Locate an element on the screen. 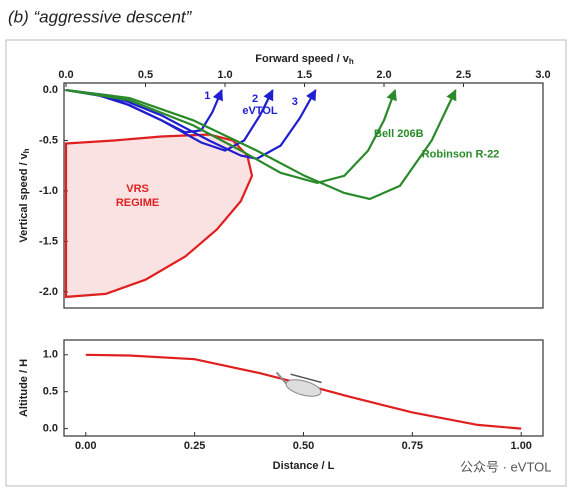  y-axis-title-main: Altitude / H is located at coordinates (24, 388).